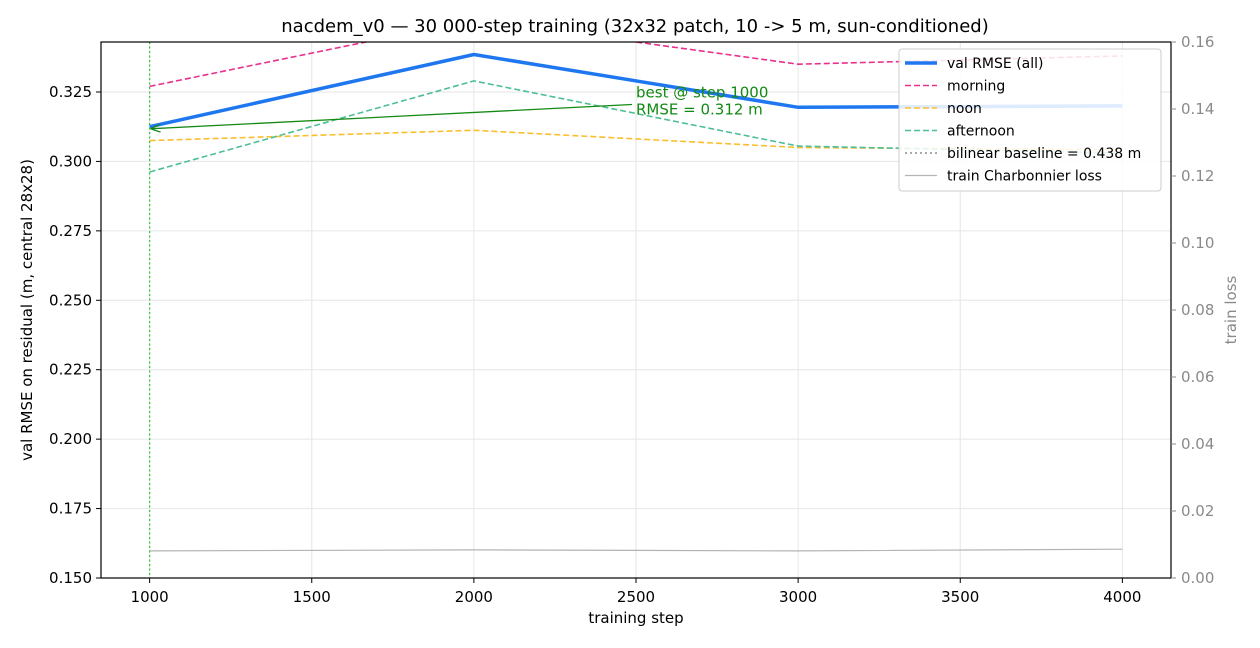 Image resolution: width=1260 pixels, height=648 pixels. What do you see at coordinates (1197, 109) in the screenshot?
I see `y-right-tick-label: 0.14` at bounding box center [1197, 109].